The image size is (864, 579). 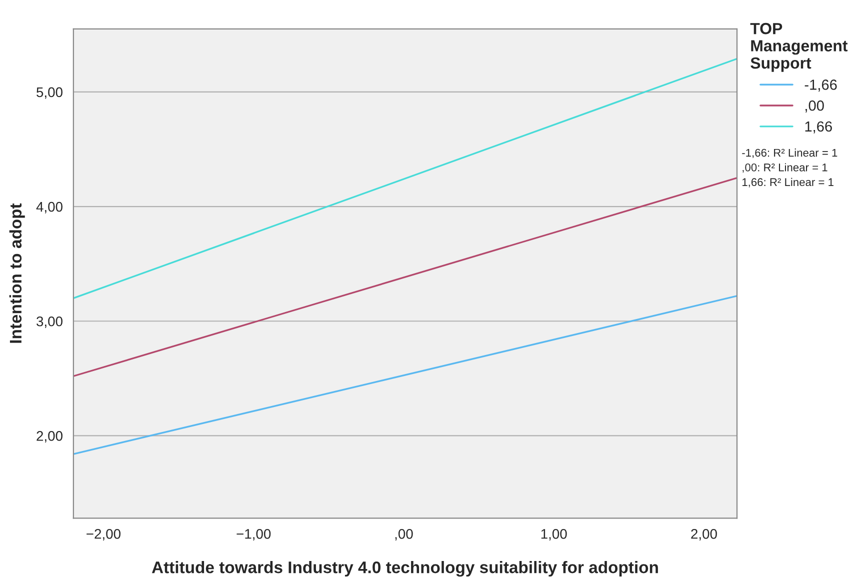 What do you see at coordinates (49, 208) in the screenshot?
I see `y-tick-label: 4,00` at bounding box center [49, 208].